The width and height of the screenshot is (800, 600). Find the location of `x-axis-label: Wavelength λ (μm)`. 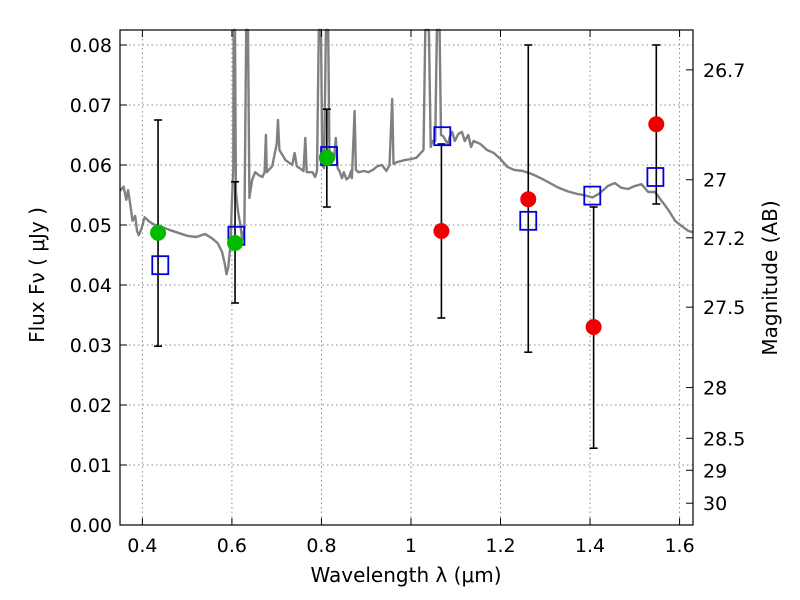

x-axis-label: Wavelength λ (μm) is located at coordinates (405, 575).